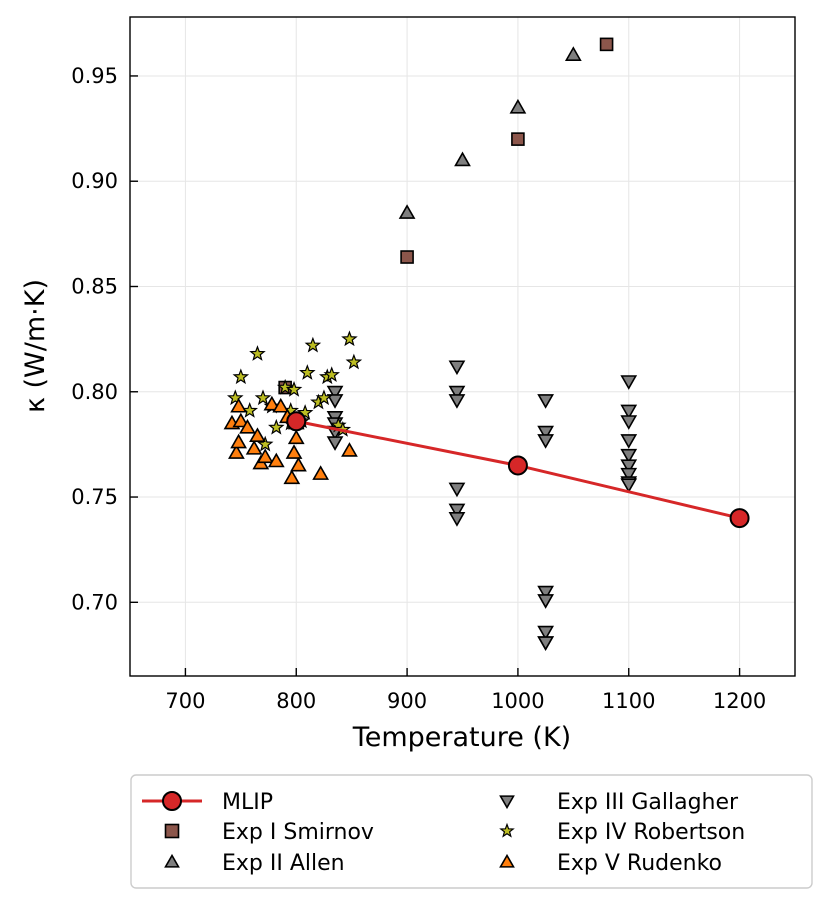 Image resolution: width=830 pixels, height=907 pixels. Describe the element at coordinates (269, 832) in the screenshot. I see `legend-entry: Exp I Smirnov` at that location.